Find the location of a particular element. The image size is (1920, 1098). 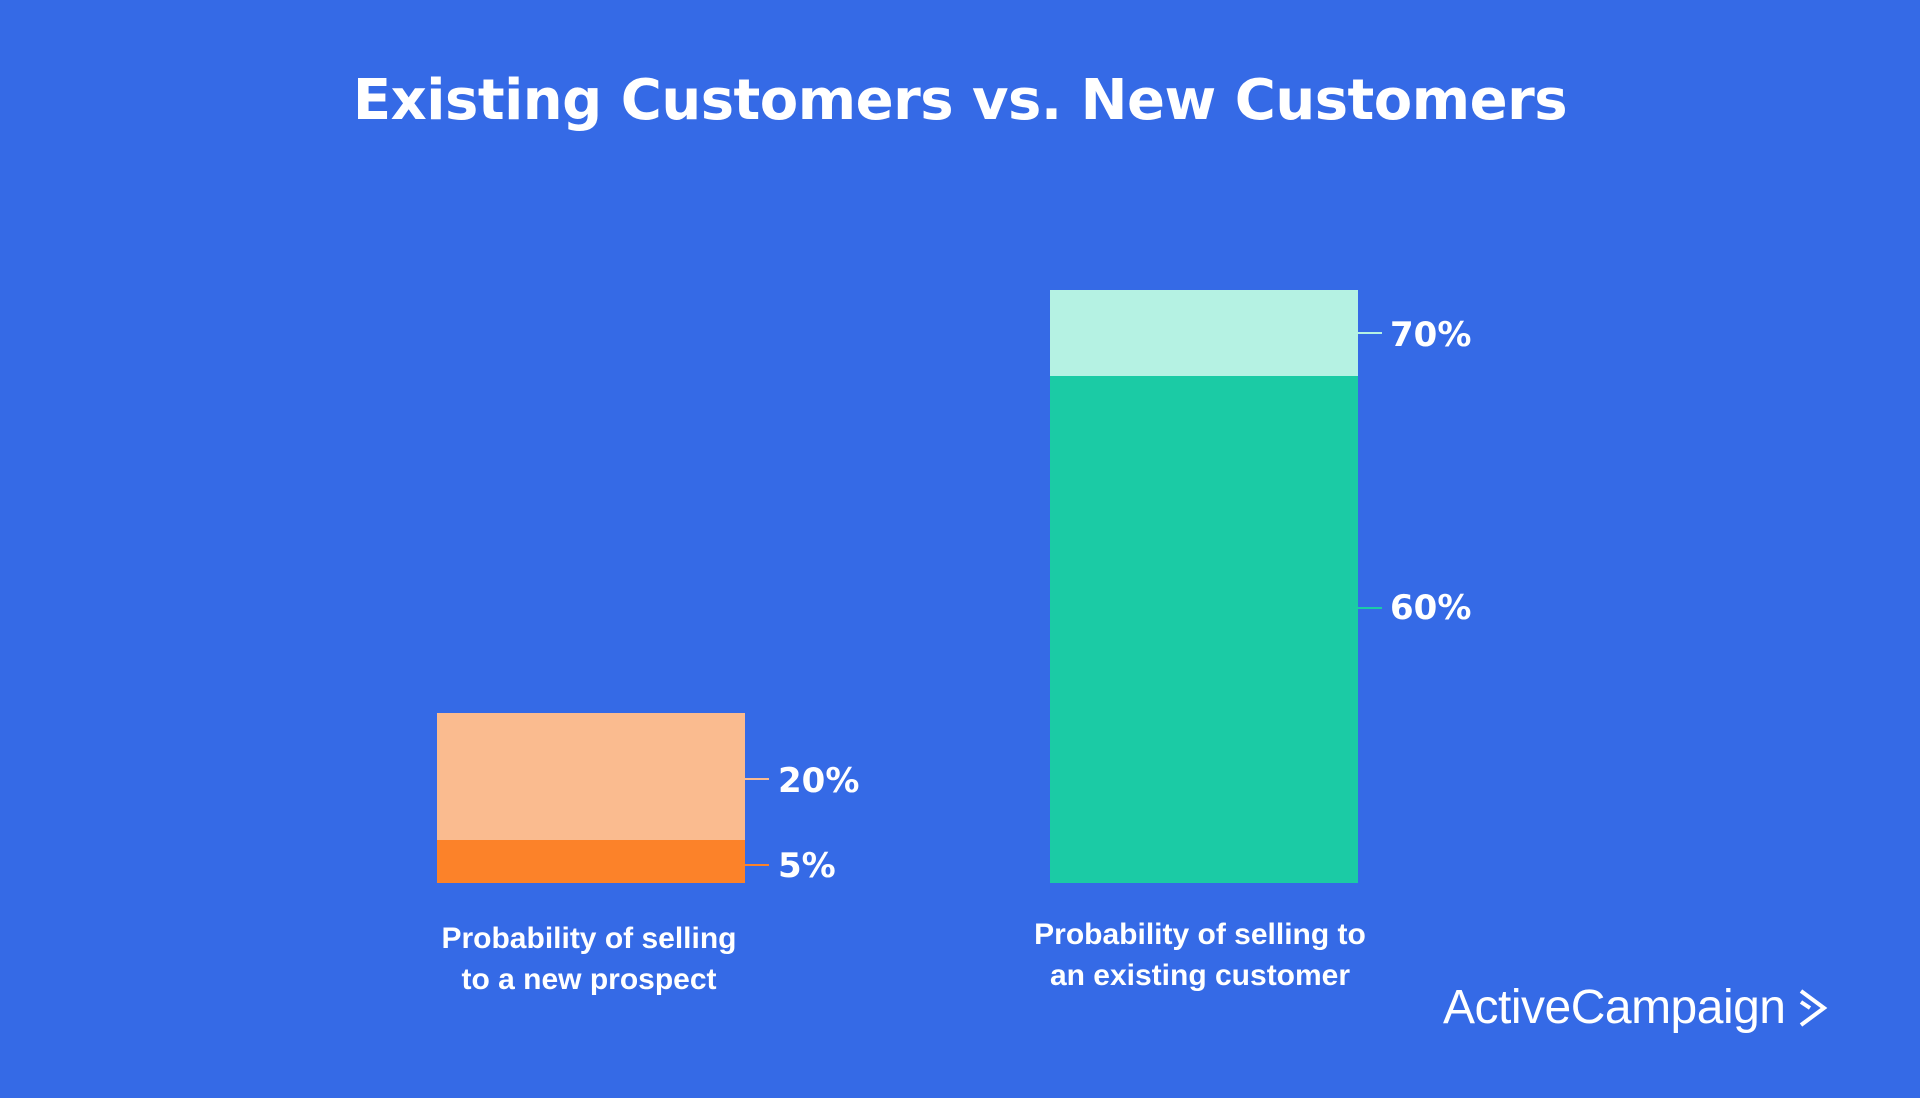

chart-title: Existing Customers vs. New Customers is located at coordinates (960, 100).